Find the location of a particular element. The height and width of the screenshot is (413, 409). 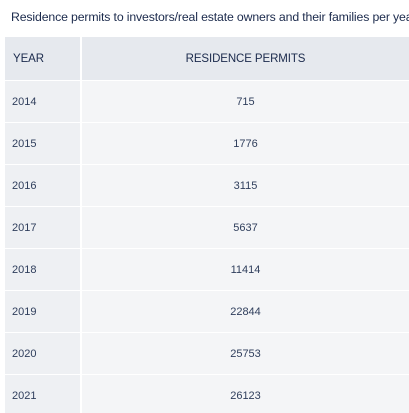

table-row: 2021 26123 is located at coordinates (207, 394).